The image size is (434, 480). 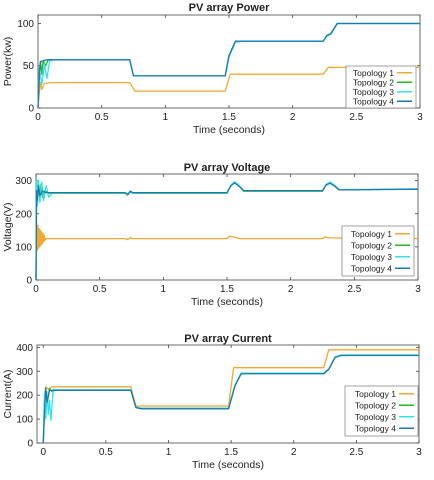 I want to click on y-axis-label: Current(A), so click(x=8, y=393).